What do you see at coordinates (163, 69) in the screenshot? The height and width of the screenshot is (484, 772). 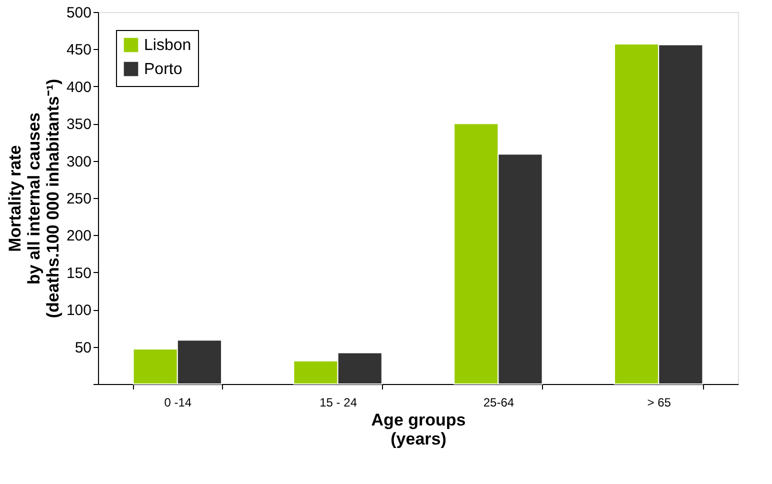 I see `legend-label: Porto` at bounding box center [163, 69].